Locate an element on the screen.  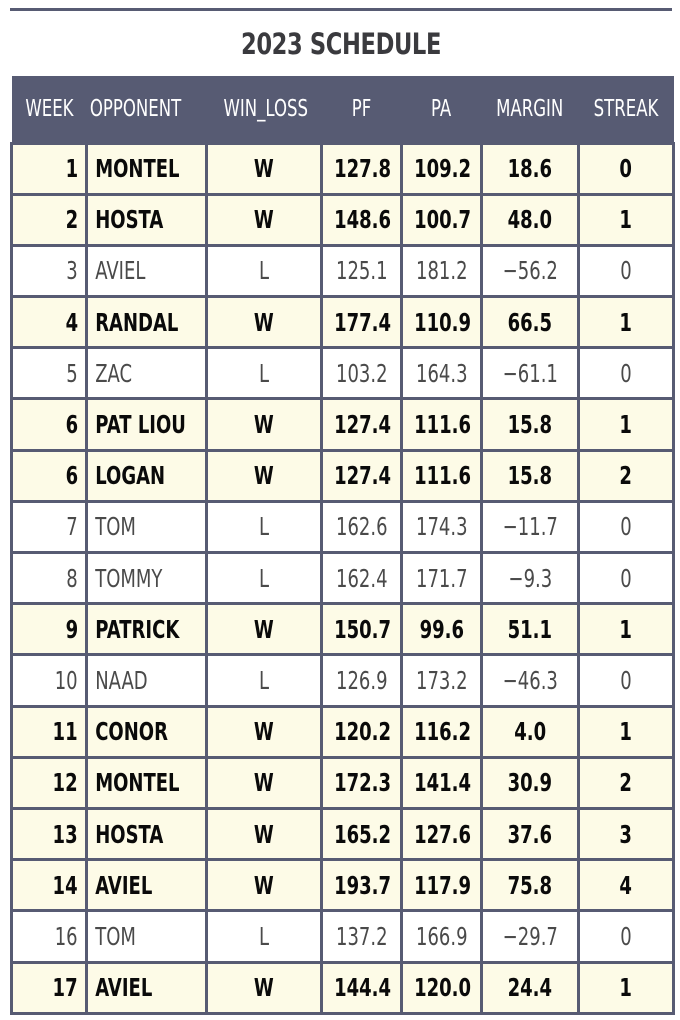
table-row: 17 AVIEL W 144.4 120.0 24.4 1 is located at coordinates (342, 987).